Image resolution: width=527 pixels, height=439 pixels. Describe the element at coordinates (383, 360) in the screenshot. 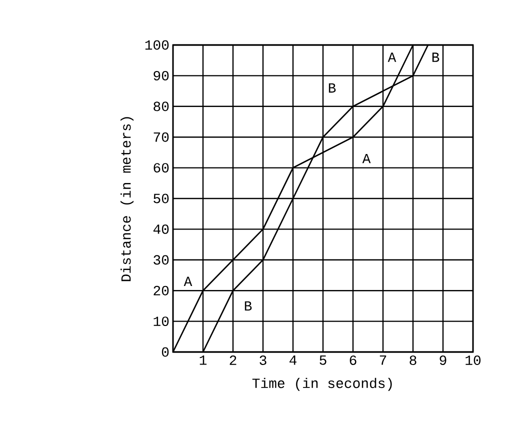

I see `x-tick-label: 7` at that location.